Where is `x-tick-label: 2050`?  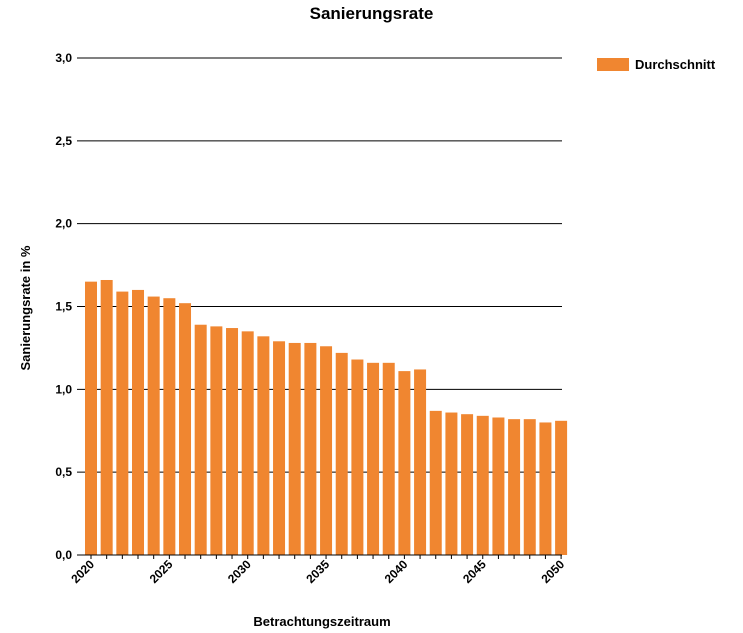
x-tick-label: 2050 is located at coordinates (552, 571).